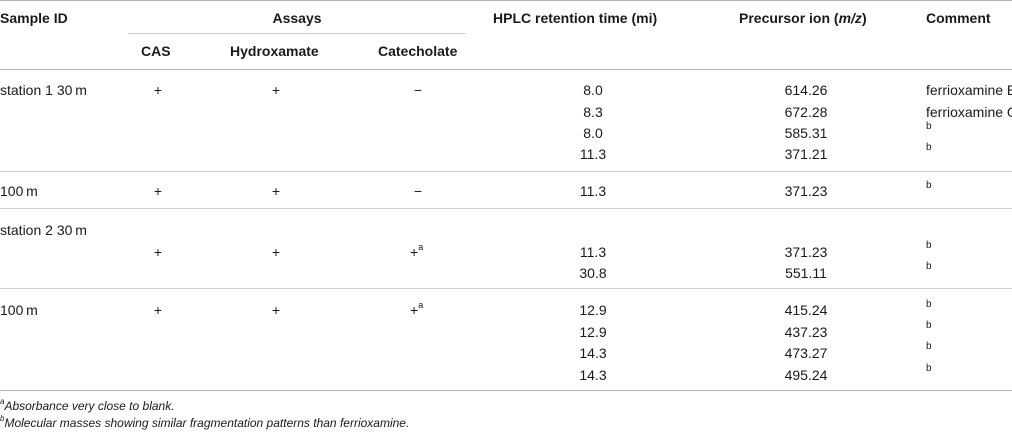 This screenshot has height=432, width=1012. Describe the element at coordinates (850, 18) in the screenshot. I see `header-precursor-unit: m/z` at that location.